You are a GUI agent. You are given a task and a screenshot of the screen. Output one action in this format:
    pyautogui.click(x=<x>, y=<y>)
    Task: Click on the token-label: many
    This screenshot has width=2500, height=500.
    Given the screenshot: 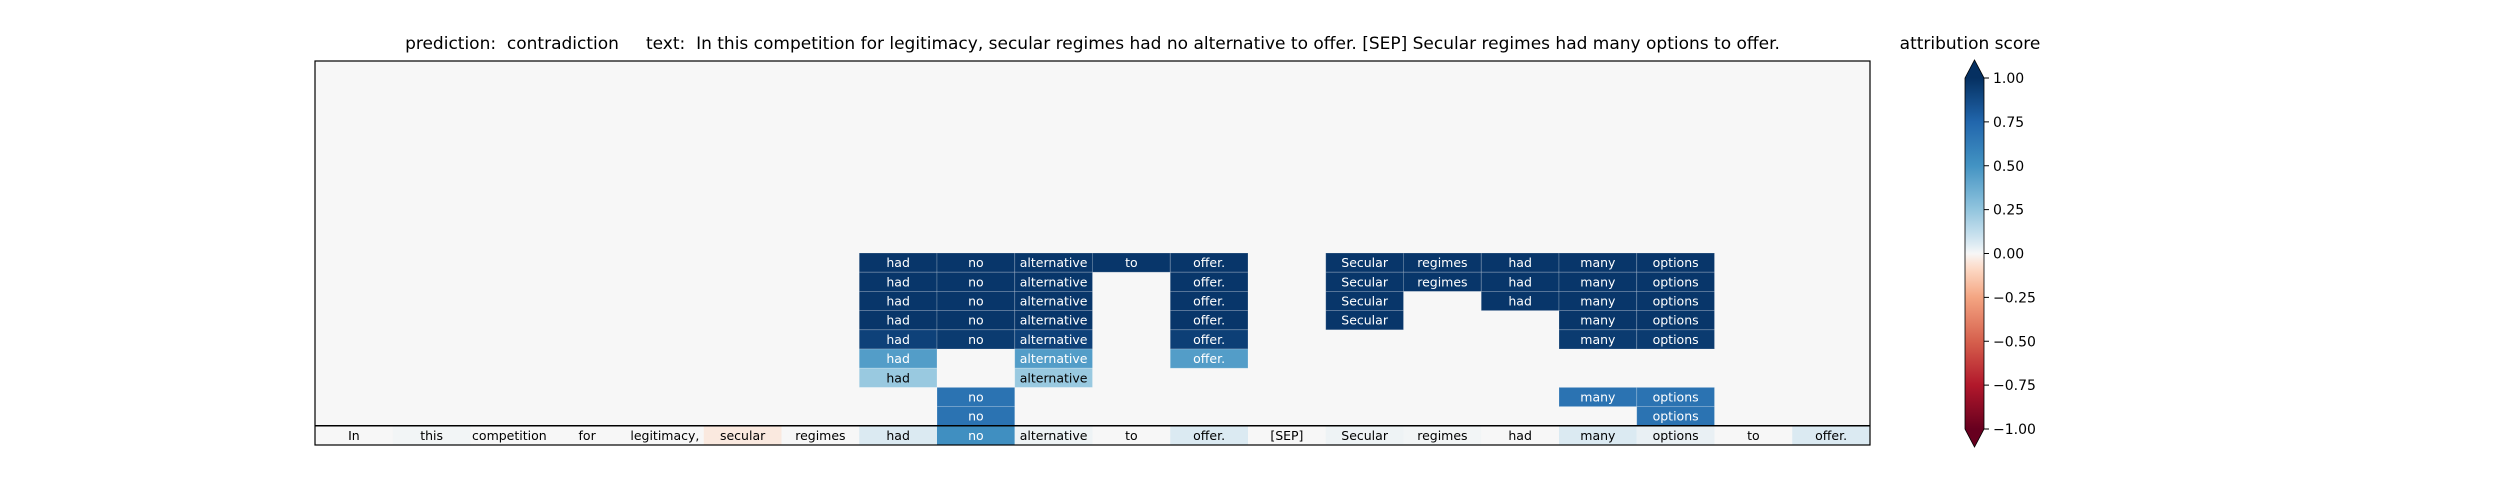 What is the action you would take?
    pyautogui.click(x=1598, y=435)
    